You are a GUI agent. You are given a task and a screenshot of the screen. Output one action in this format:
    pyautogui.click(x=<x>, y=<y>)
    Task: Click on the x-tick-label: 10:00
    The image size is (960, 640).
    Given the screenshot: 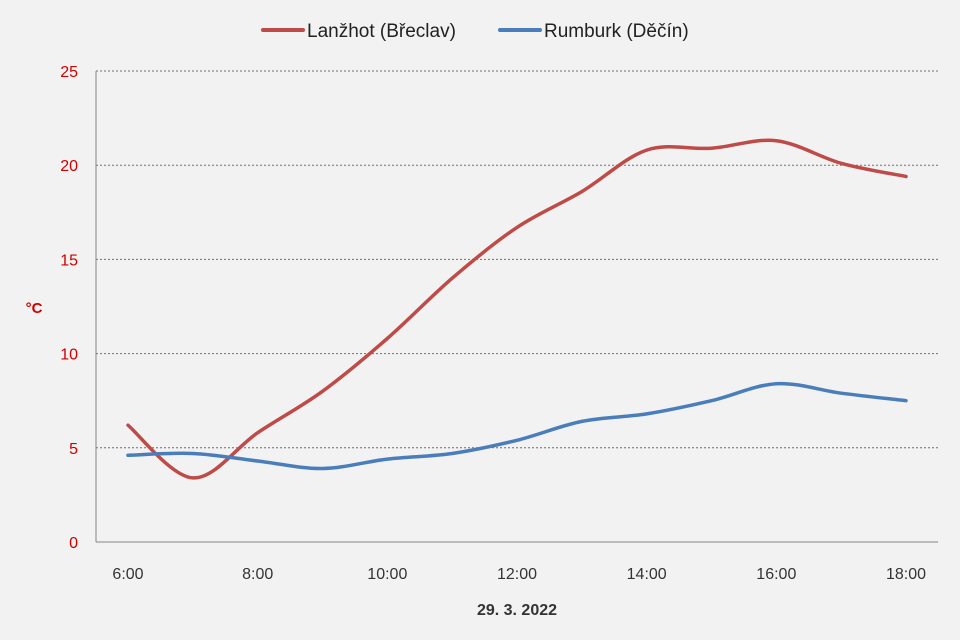 What is the action you would take?
    pyautogui.click(x=387, y=574)
    